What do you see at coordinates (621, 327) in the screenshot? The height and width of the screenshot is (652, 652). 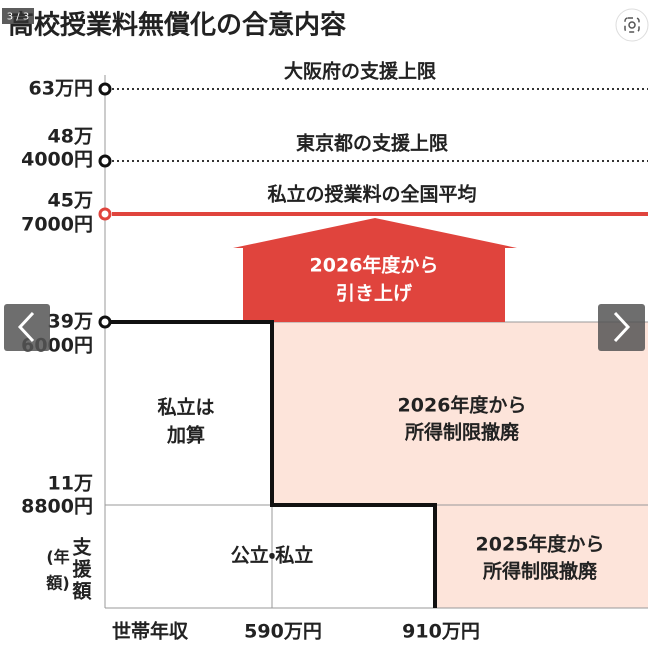 I see `next-button` at bounding box center [621, 327].